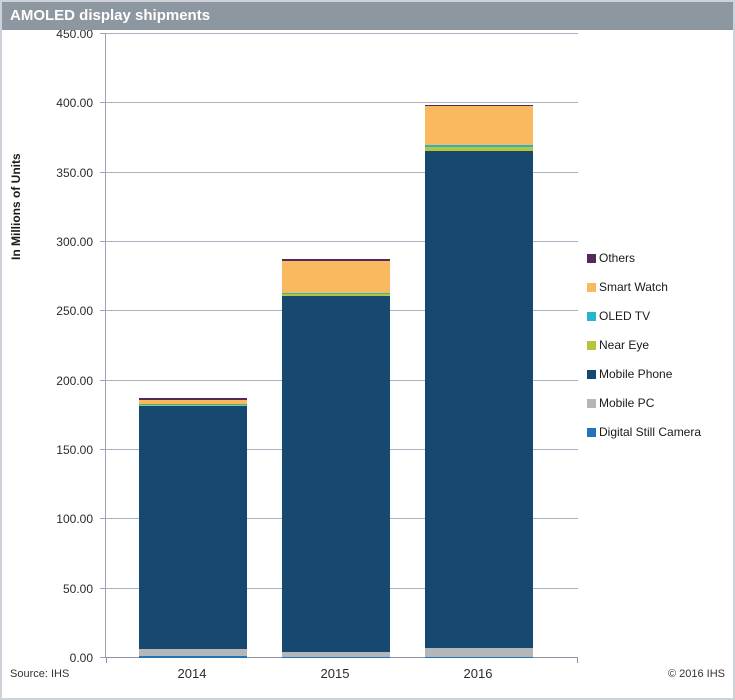  I want to click on legend-label: OLED TV, so click(625, 316).